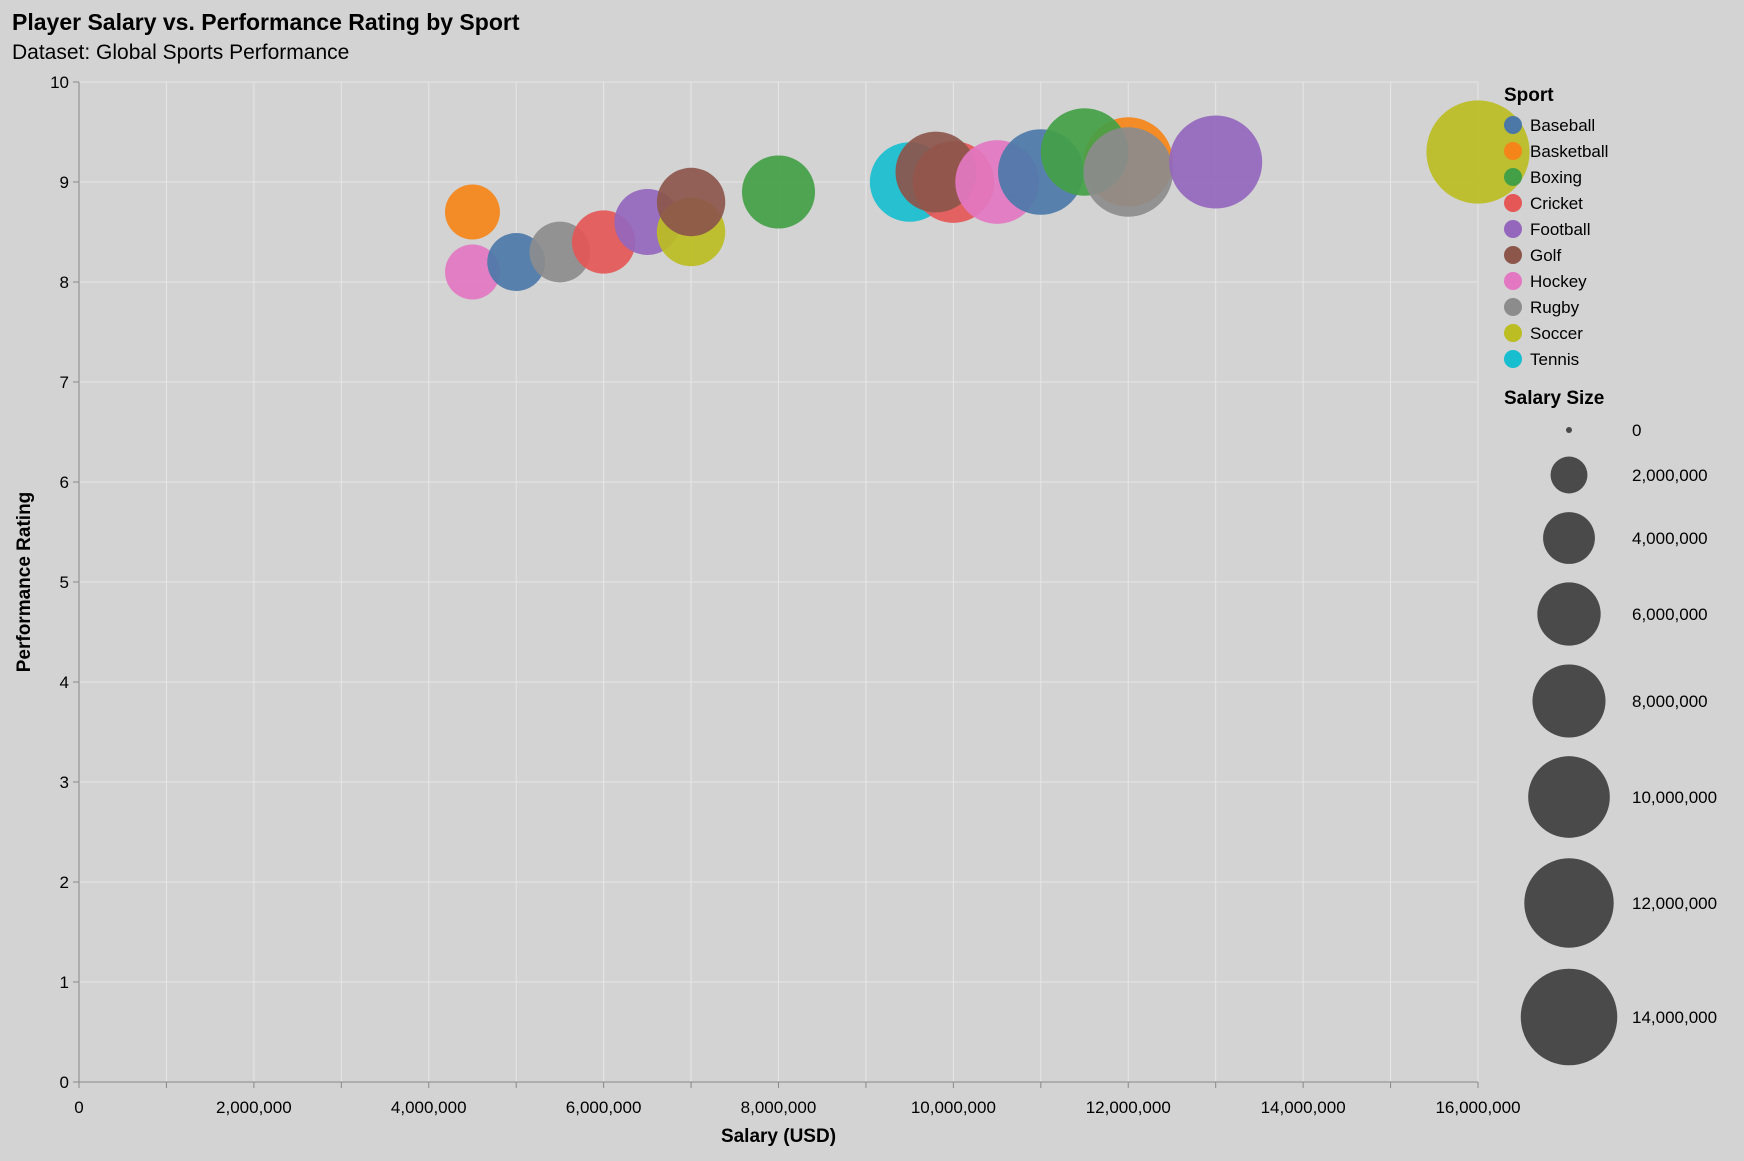 Image resolution: width=1744 pixels, height=1161 pixels. What do you see at coordinates (1303, 1107) in the screenshot?
I see `x-tick-label: 14,000,000` at bounding box center [1303, 1107].